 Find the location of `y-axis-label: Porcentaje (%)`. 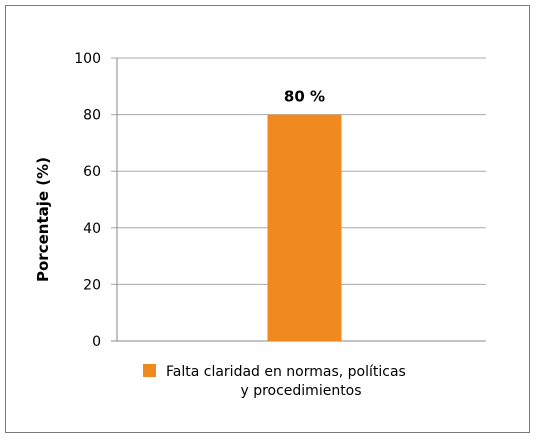

y-axis-label: Porcentaje (%) is located at coordinates (43, 219).